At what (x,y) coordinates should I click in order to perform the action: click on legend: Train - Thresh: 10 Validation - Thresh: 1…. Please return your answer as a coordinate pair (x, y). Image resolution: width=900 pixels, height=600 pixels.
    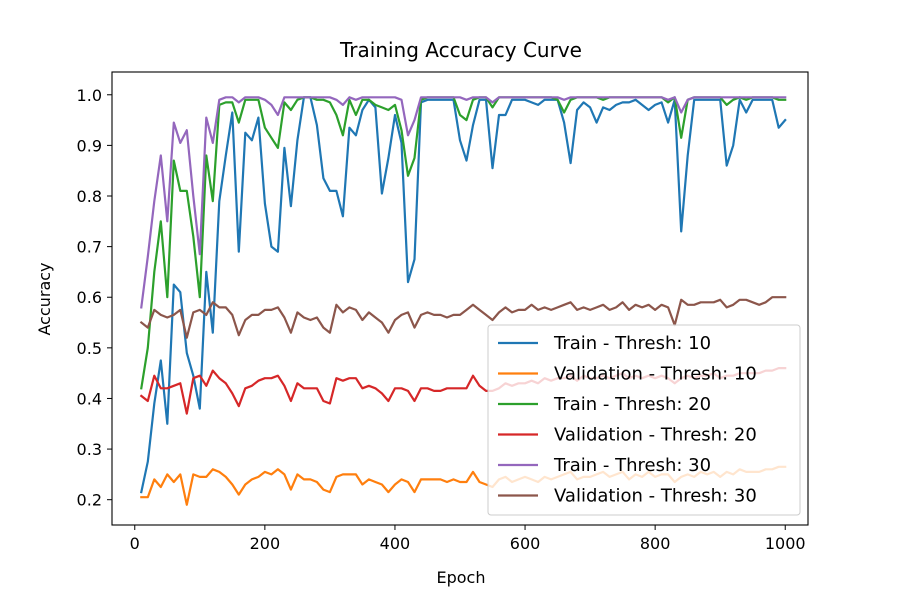
    Looking at the image, I should click on (644, 420).